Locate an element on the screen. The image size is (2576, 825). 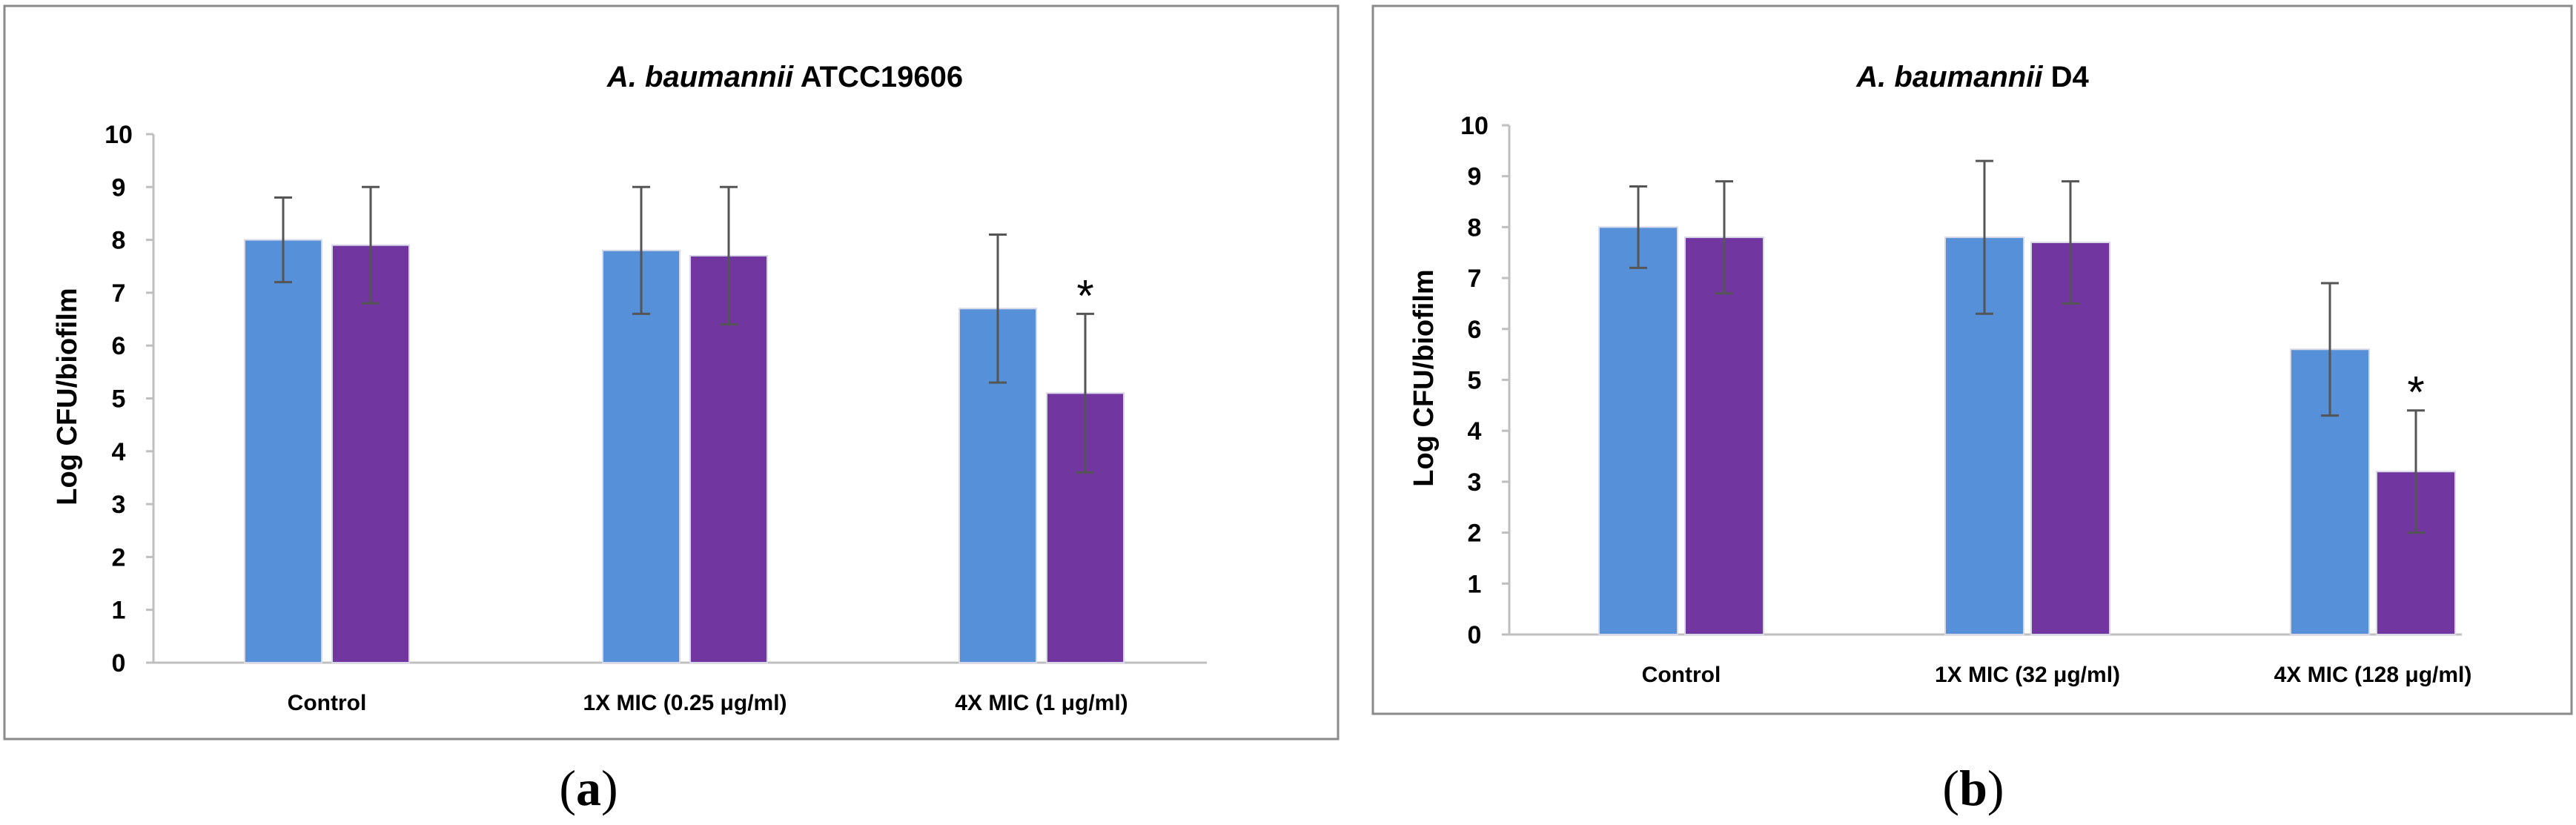
x-category-label: 4X MIC (128 μg/ml) is located at coordinates (2373, 675).